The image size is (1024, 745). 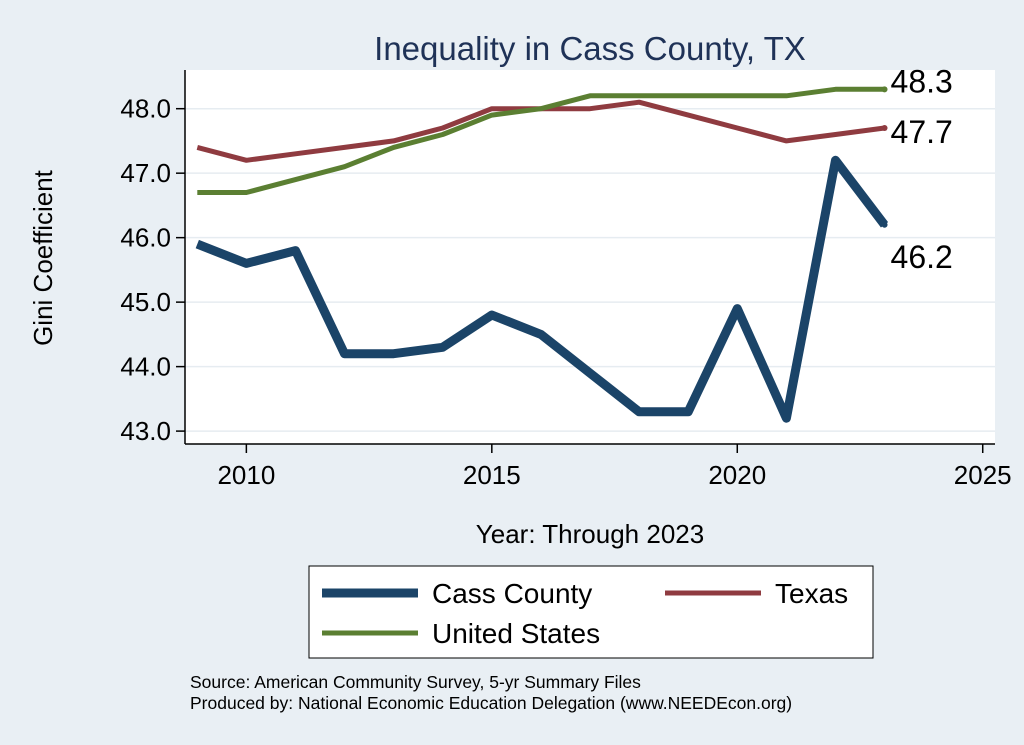 I want to click on legend: Cass County Texas United States, so click(x=591, y=612).